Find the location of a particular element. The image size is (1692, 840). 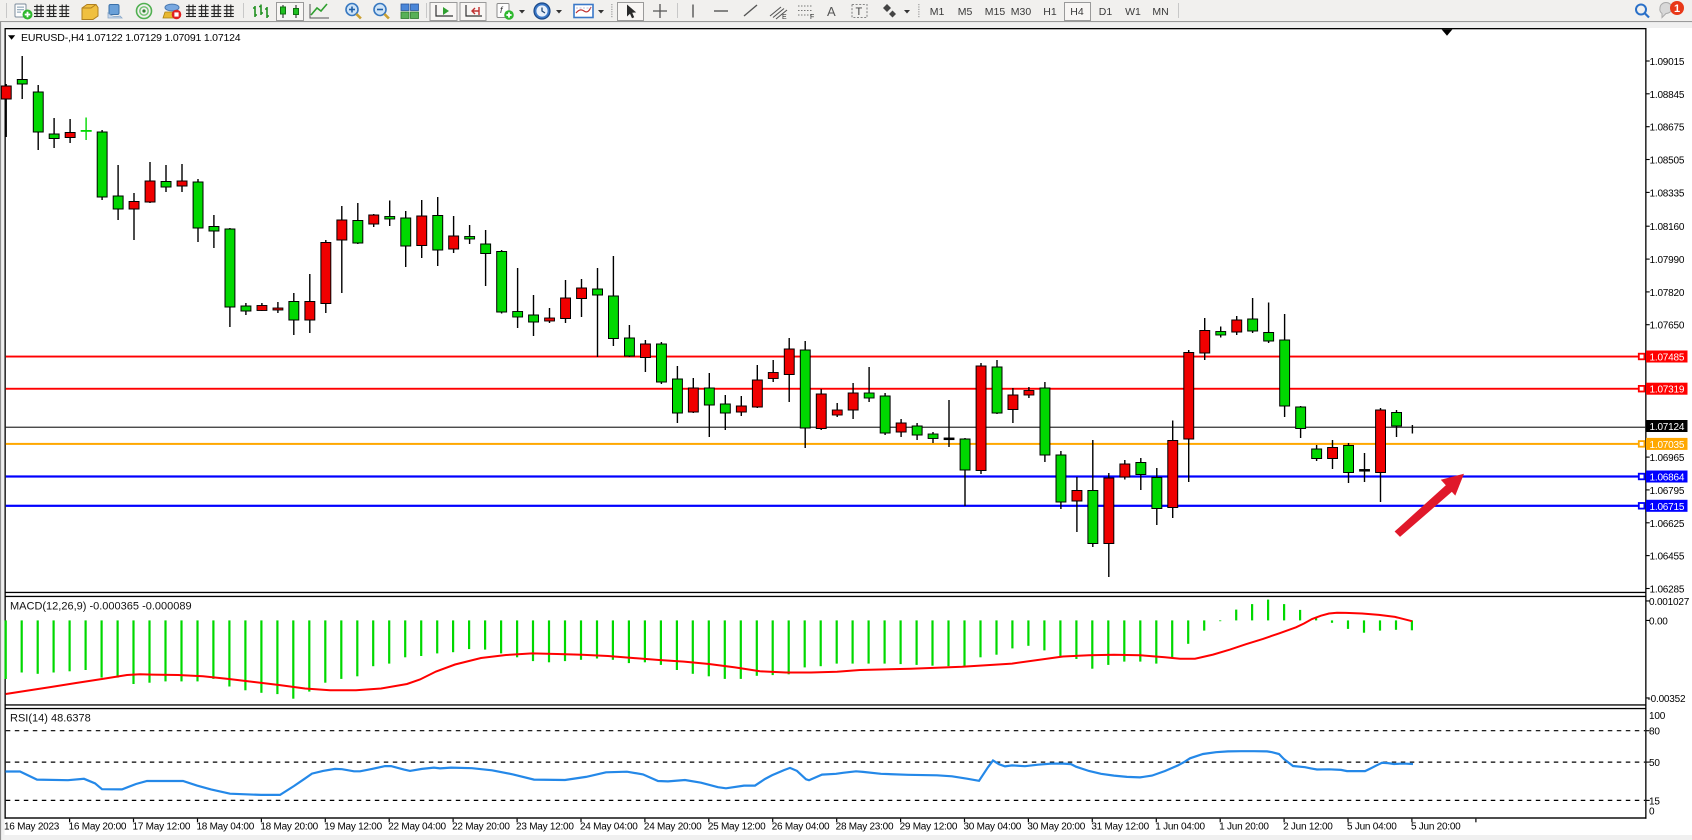

svg-text: 22 May 04:00 is located at coordinates (417, 827).